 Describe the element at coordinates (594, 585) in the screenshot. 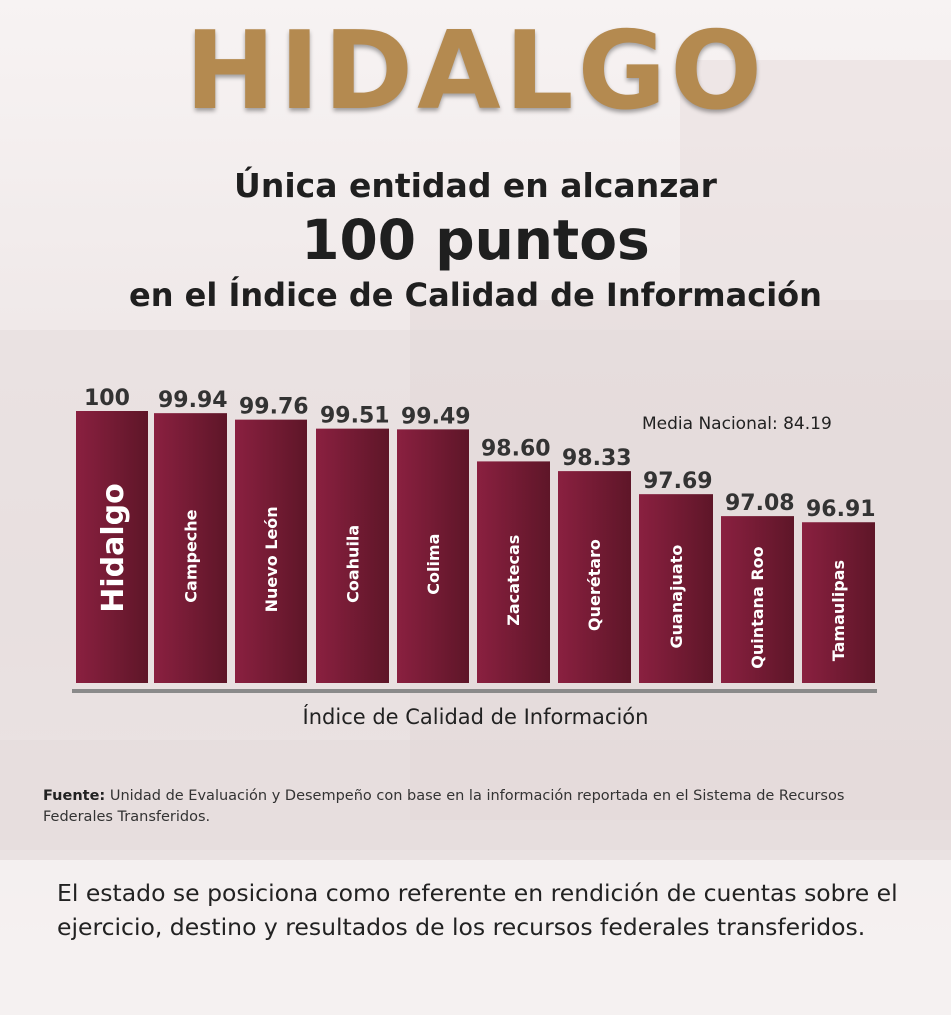

I see `bar-category-label: Querétaro` at that location.